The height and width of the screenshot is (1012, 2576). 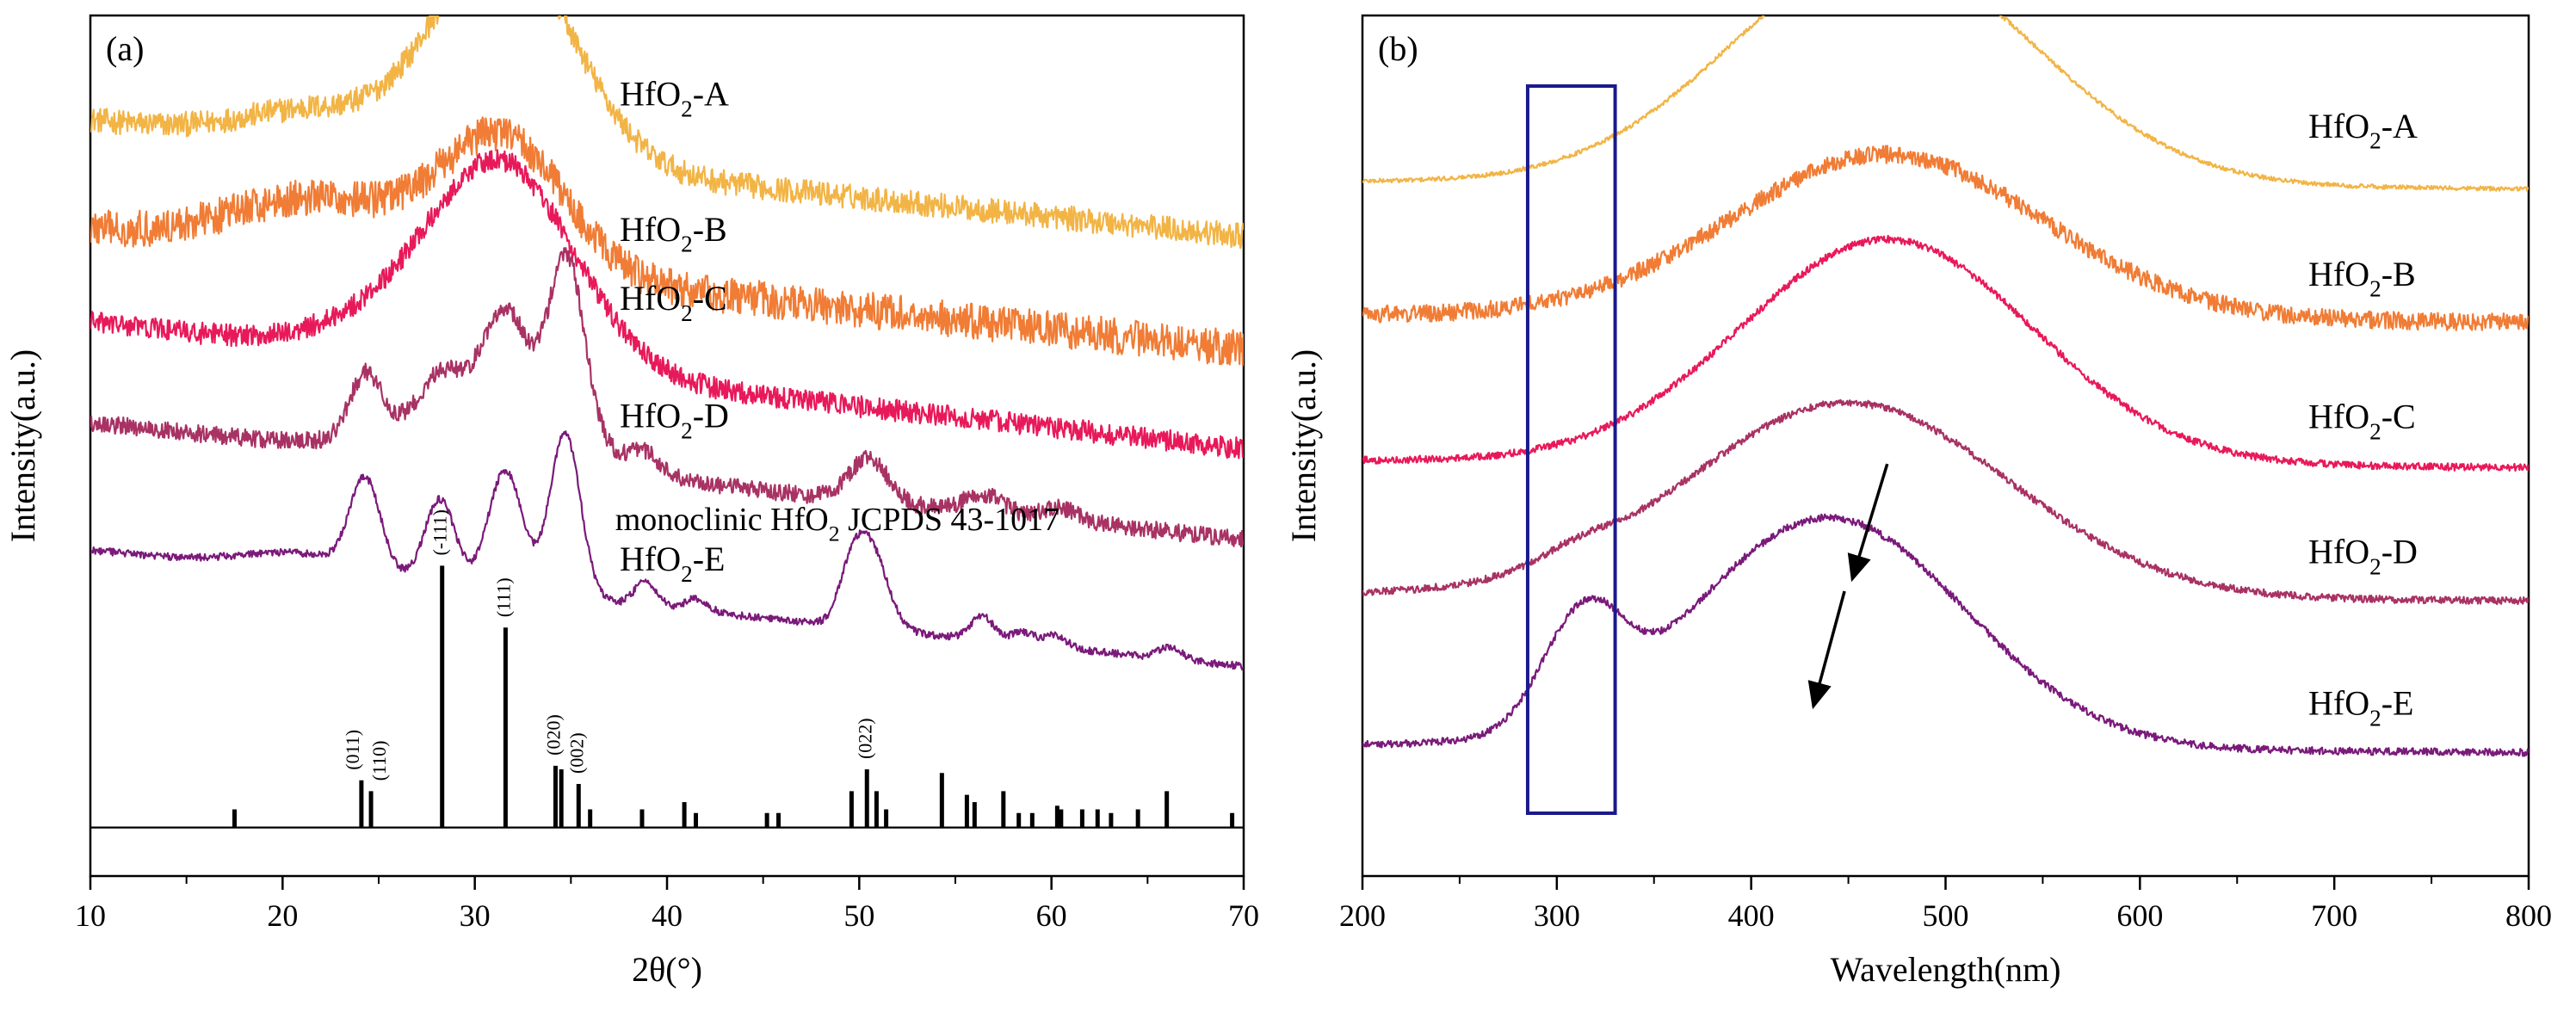 What do you see at coordinates (2139, 915) in the screenshot?
I see `x-tick-label: 600` at bounding box center [2139, 915].